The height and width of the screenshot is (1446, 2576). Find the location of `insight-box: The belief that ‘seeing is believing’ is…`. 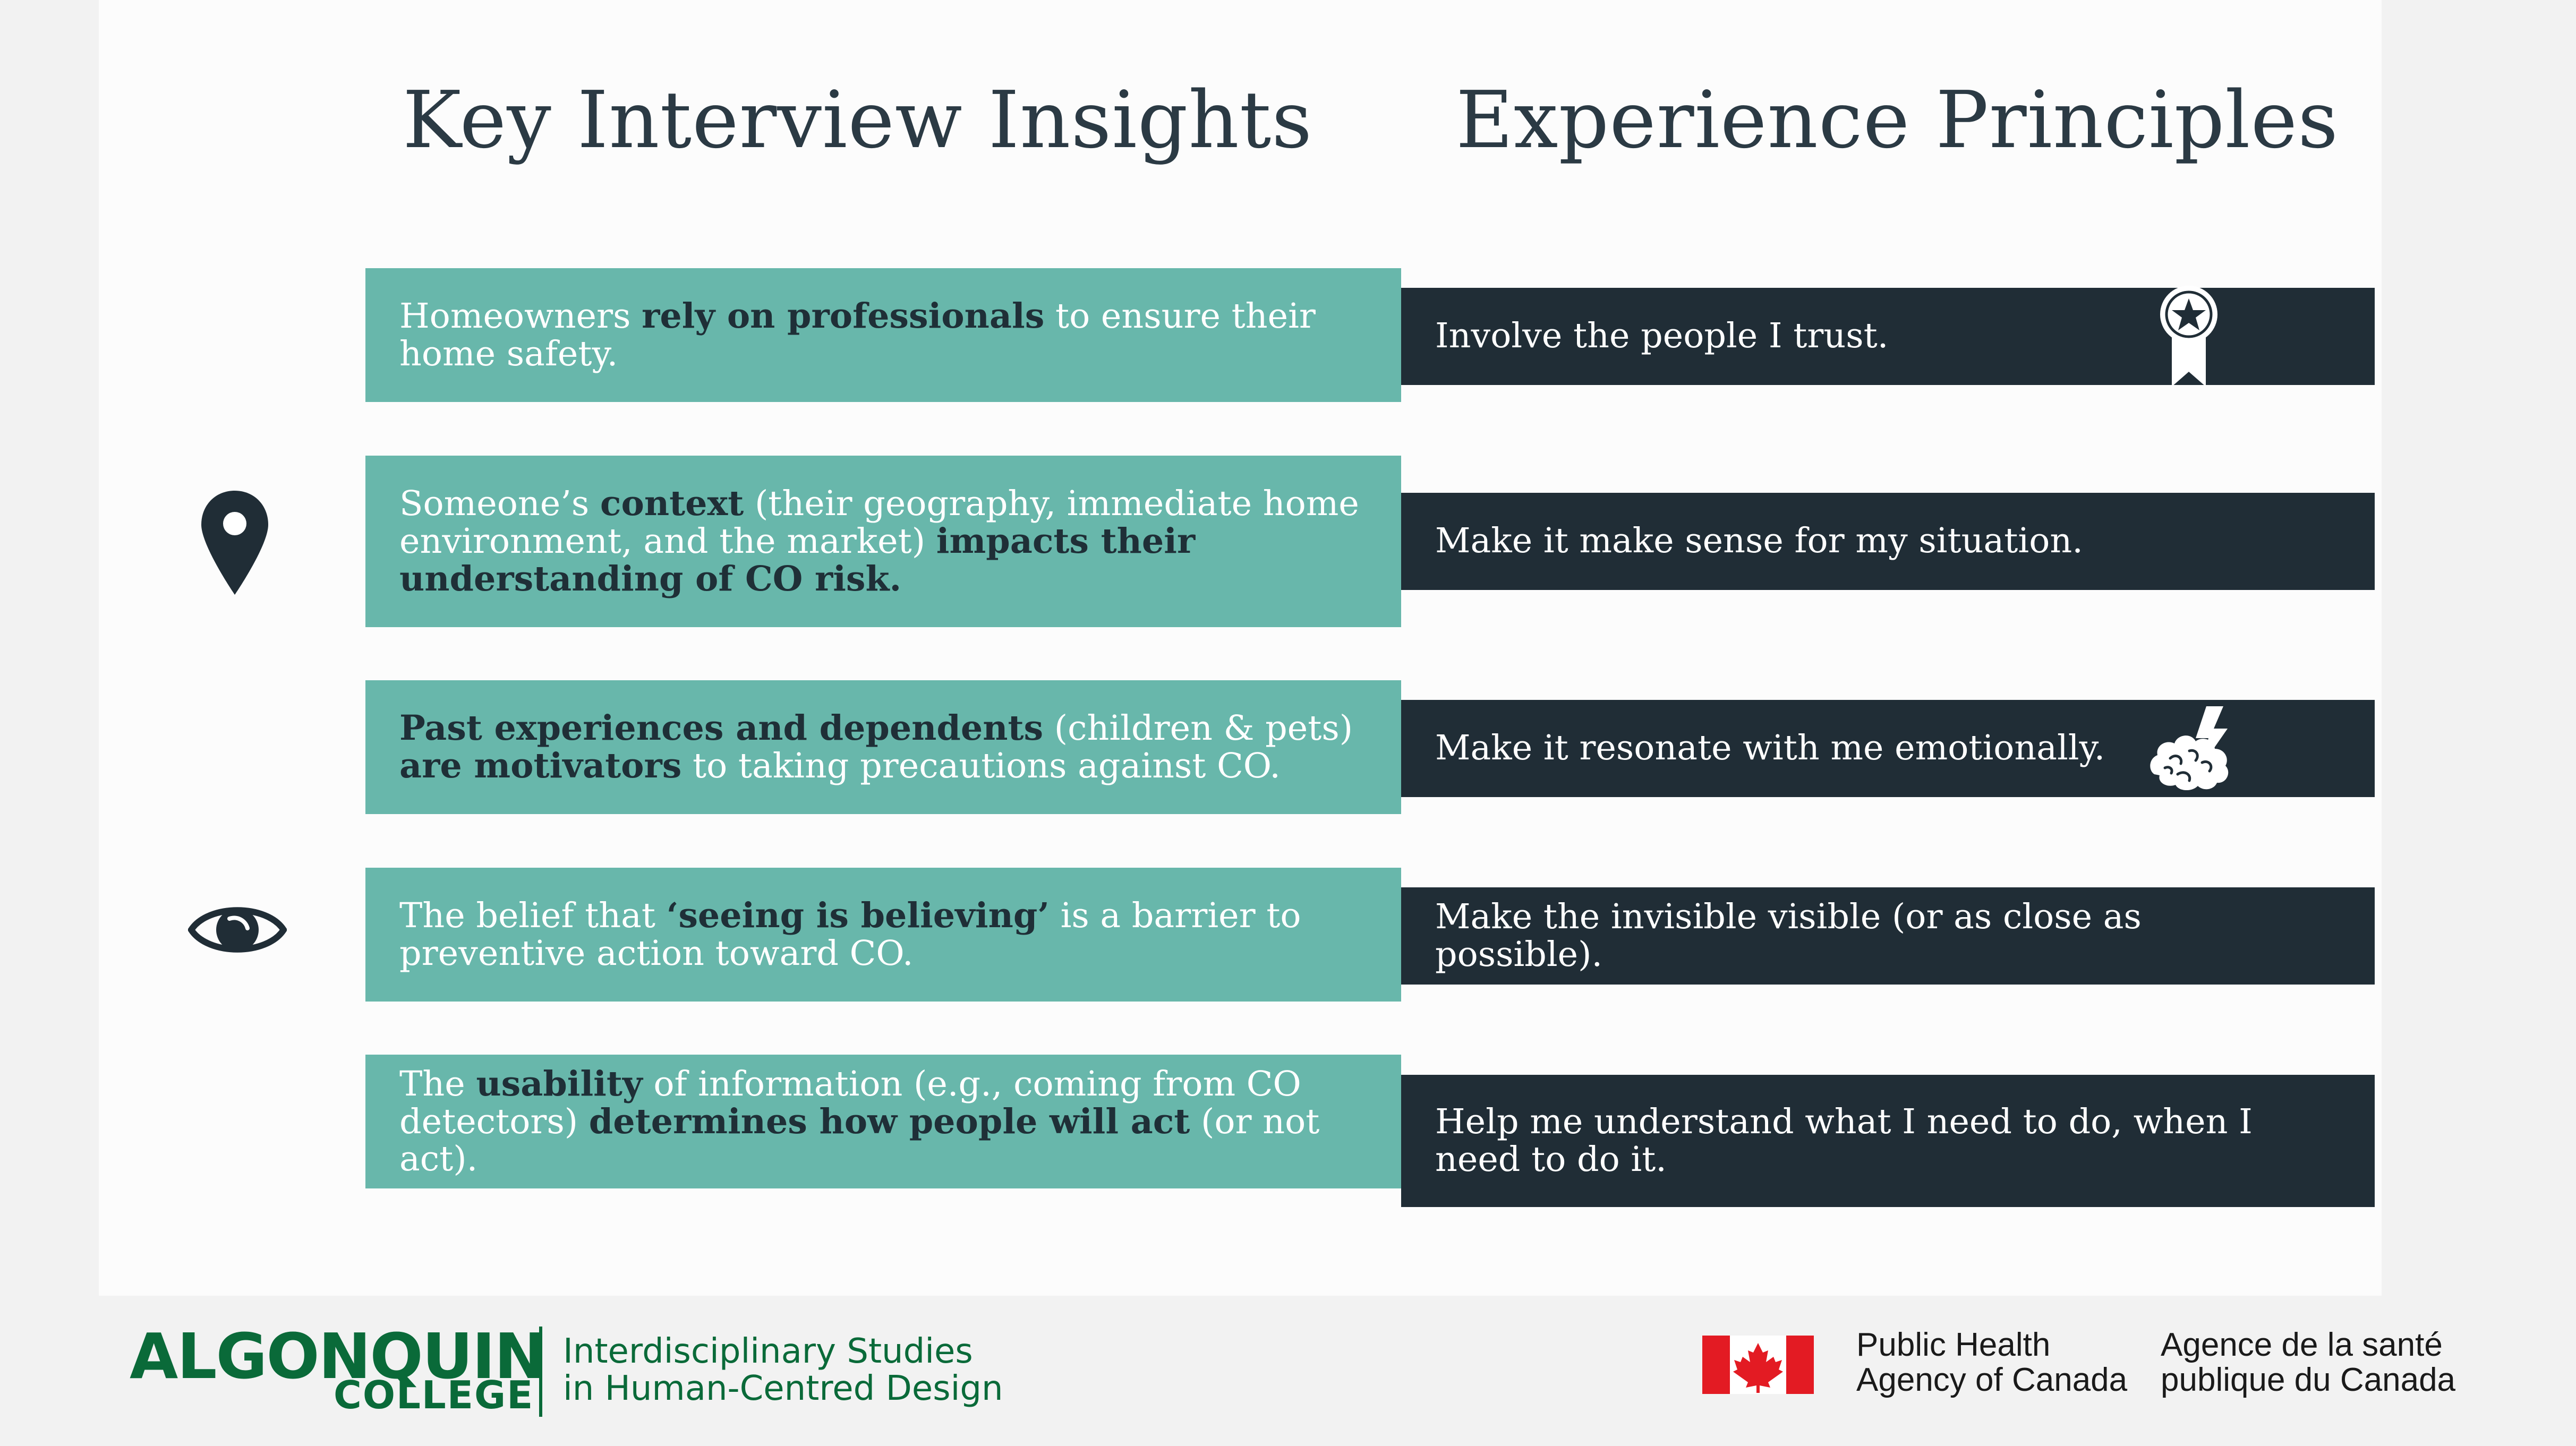

insight-box: The belief that ‘seeing is believing’ is… is located at coordinates (883, 935).